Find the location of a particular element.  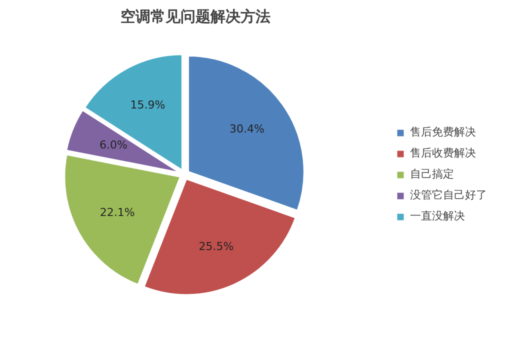

legend-label: 没管它自己好了 is located at coordinates (448, 195).